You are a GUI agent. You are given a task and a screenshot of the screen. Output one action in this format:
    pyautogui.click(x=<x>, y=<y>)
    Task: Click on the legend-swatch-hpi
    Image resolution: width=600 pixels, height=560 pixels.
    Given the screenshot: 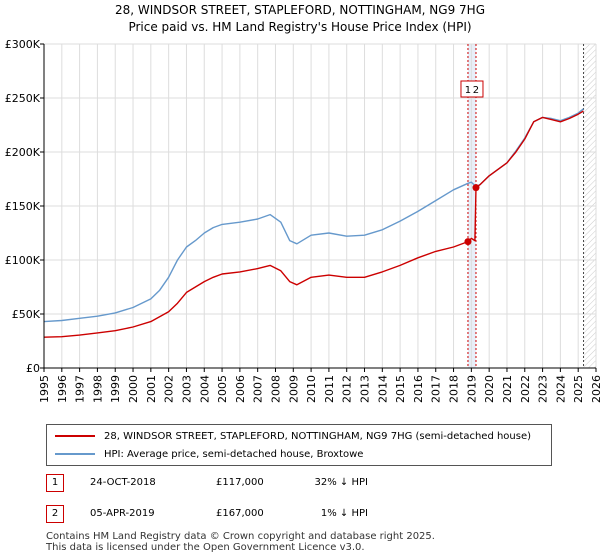 What is the action you would take?
    pyautogui.click(x=75, y=454)
    